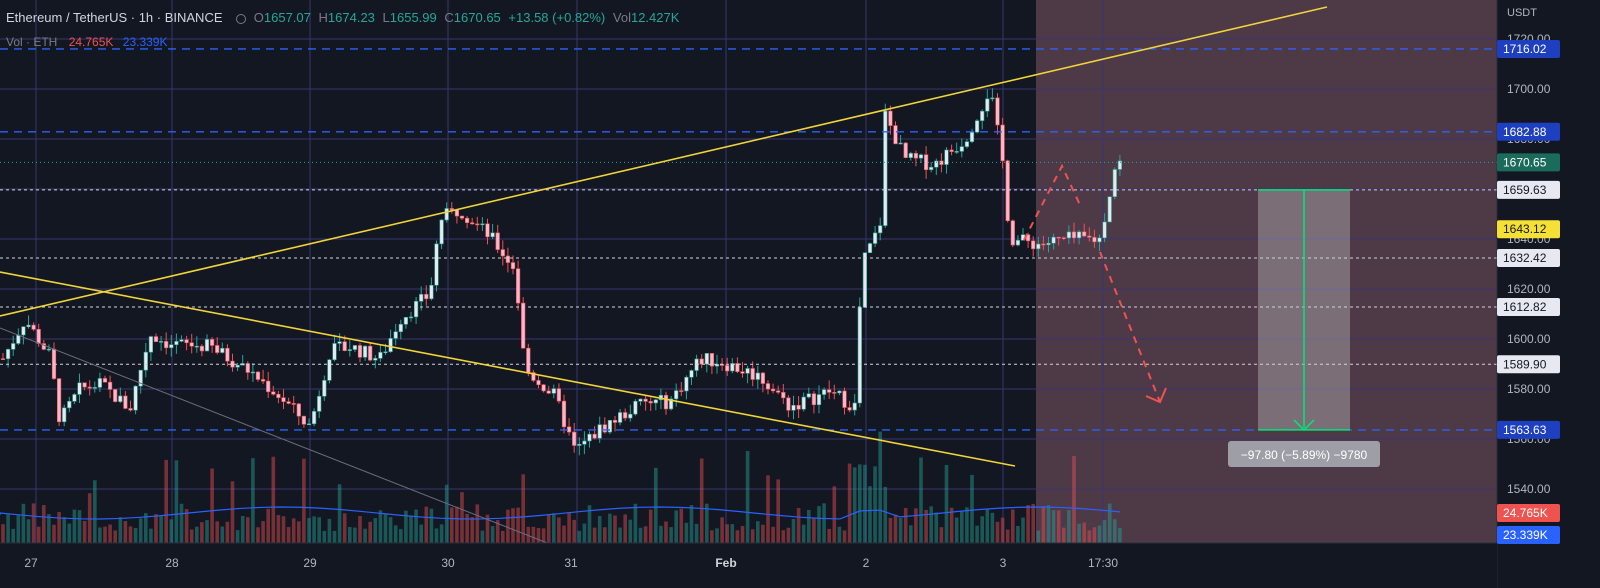  I want to click on projection-path-down, so click(1130, 327).